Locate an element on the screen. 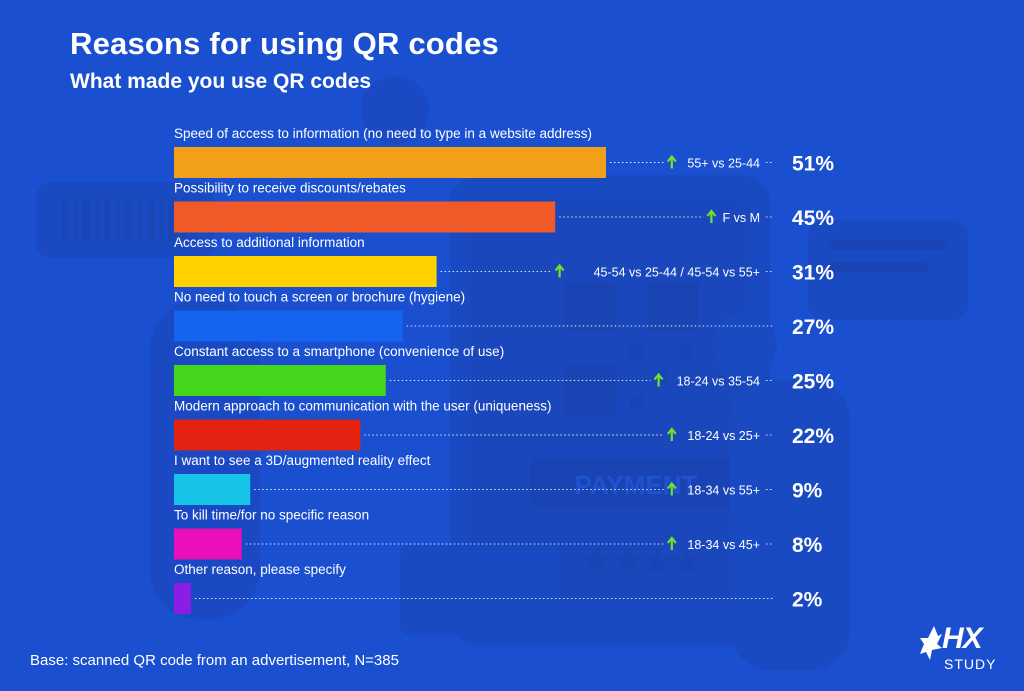 This screenshot has width=1024, height=691. value-label: 9% is located at coordinates (807, 491).